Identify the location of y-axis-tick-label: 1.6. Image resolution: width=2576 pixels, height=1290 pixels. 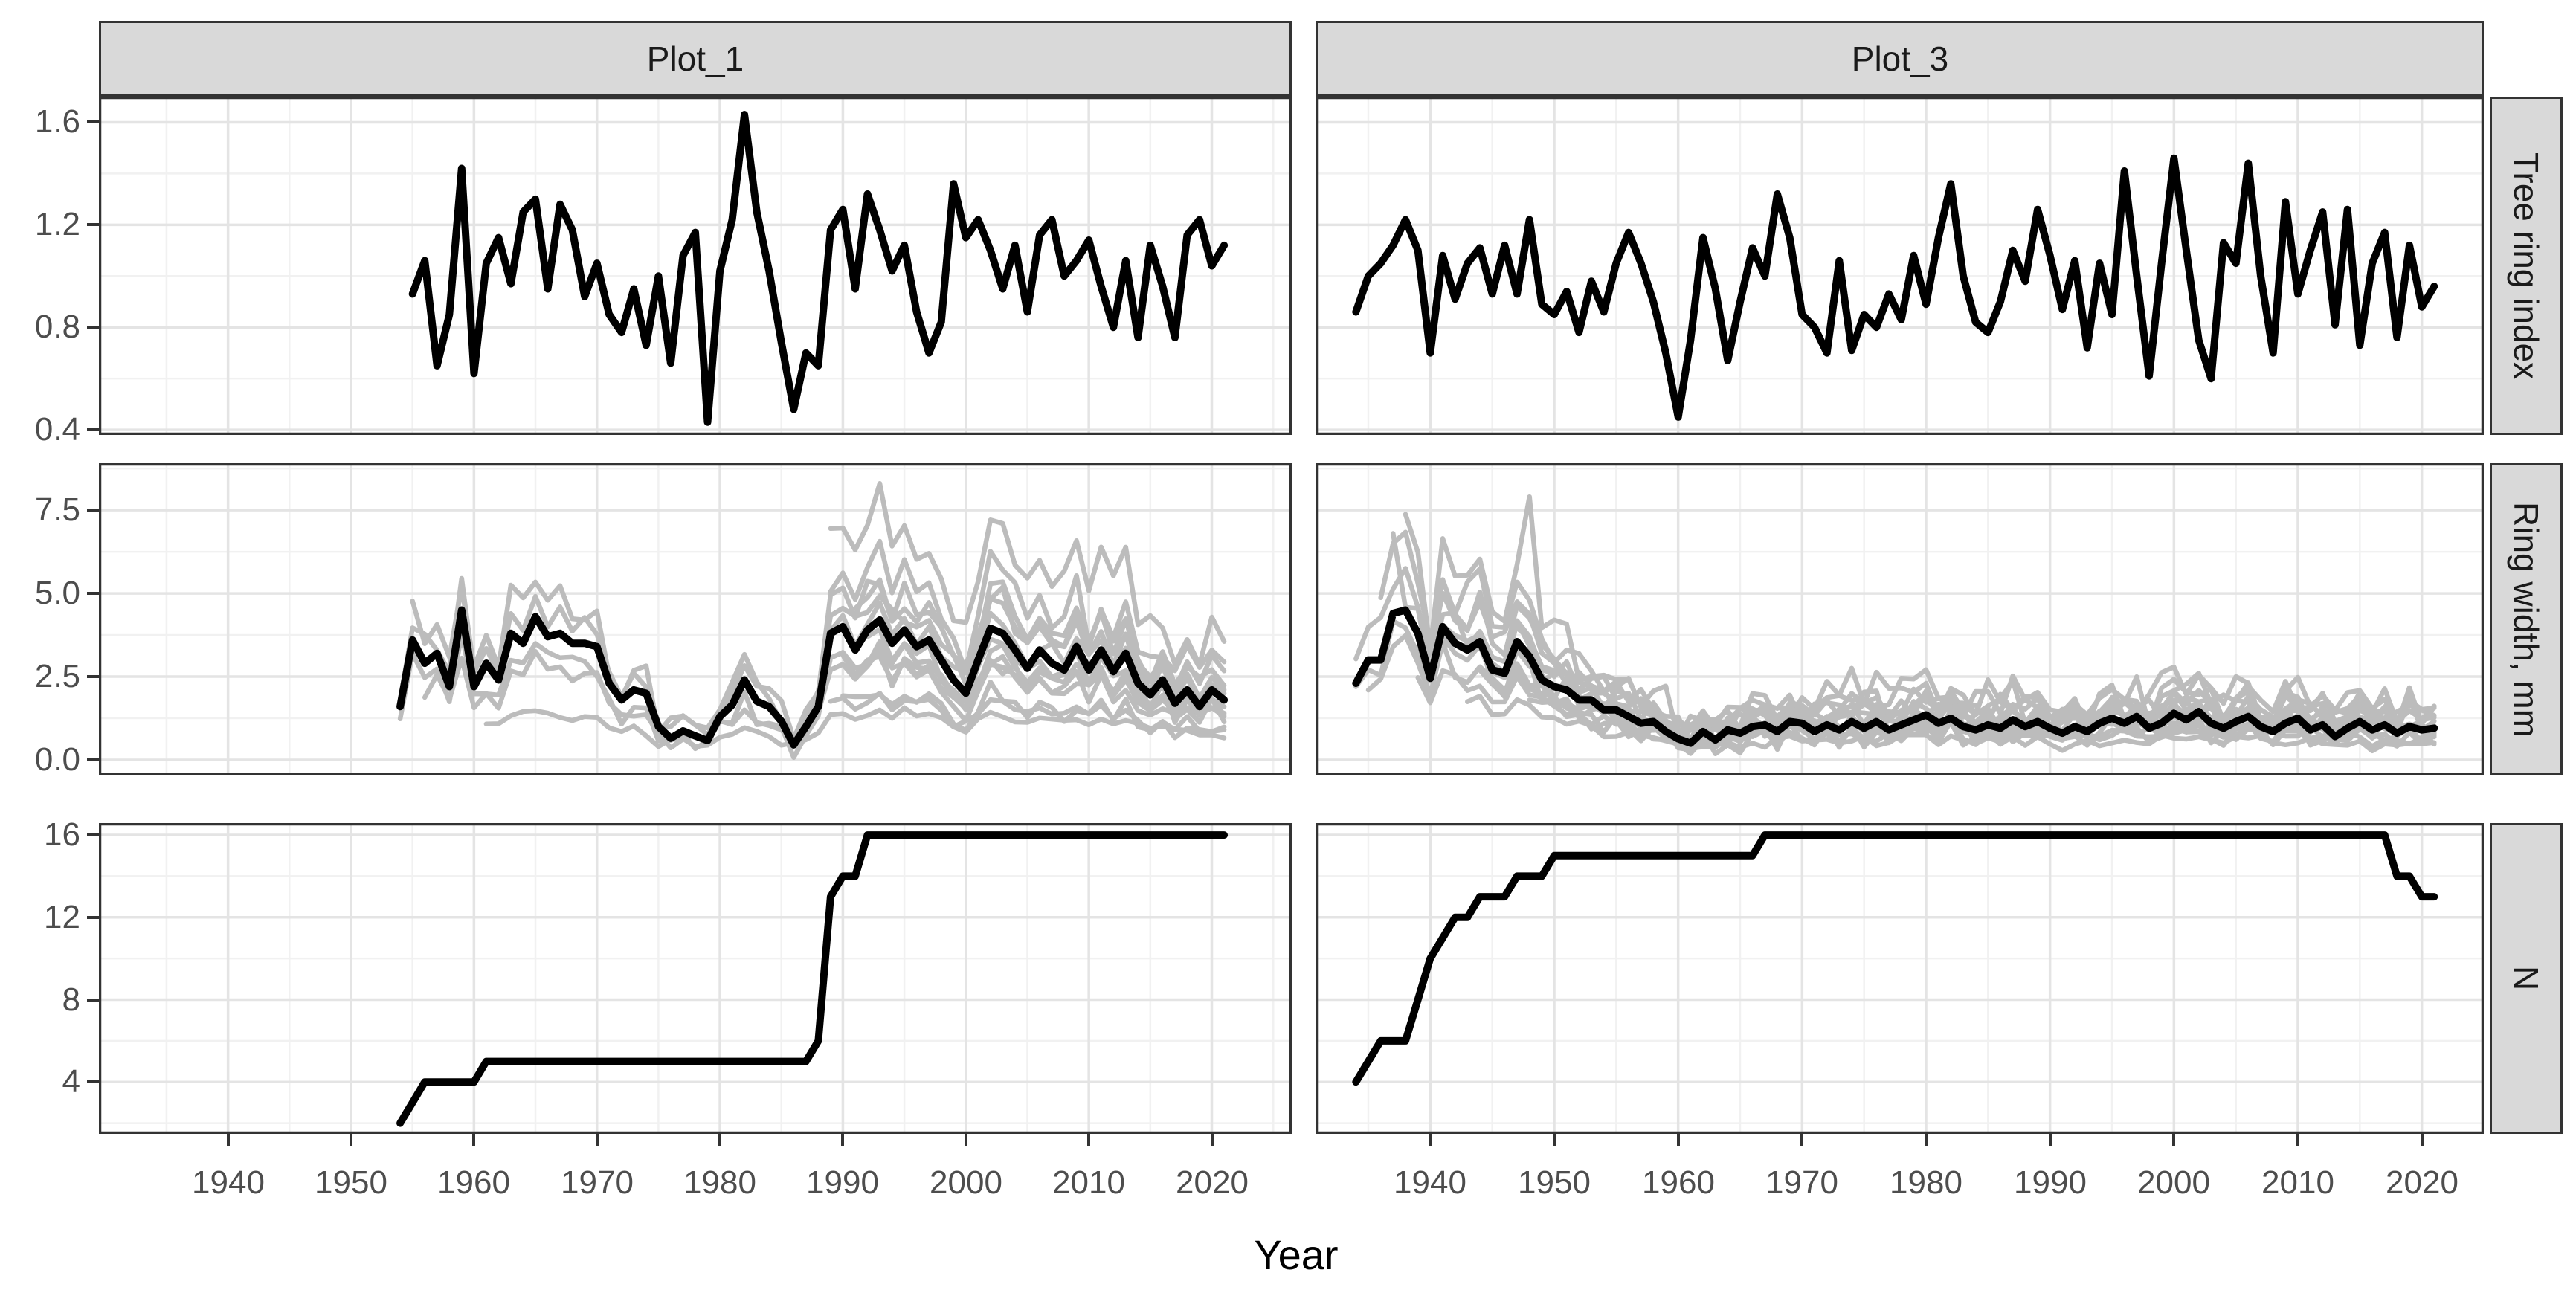
(57, 121).